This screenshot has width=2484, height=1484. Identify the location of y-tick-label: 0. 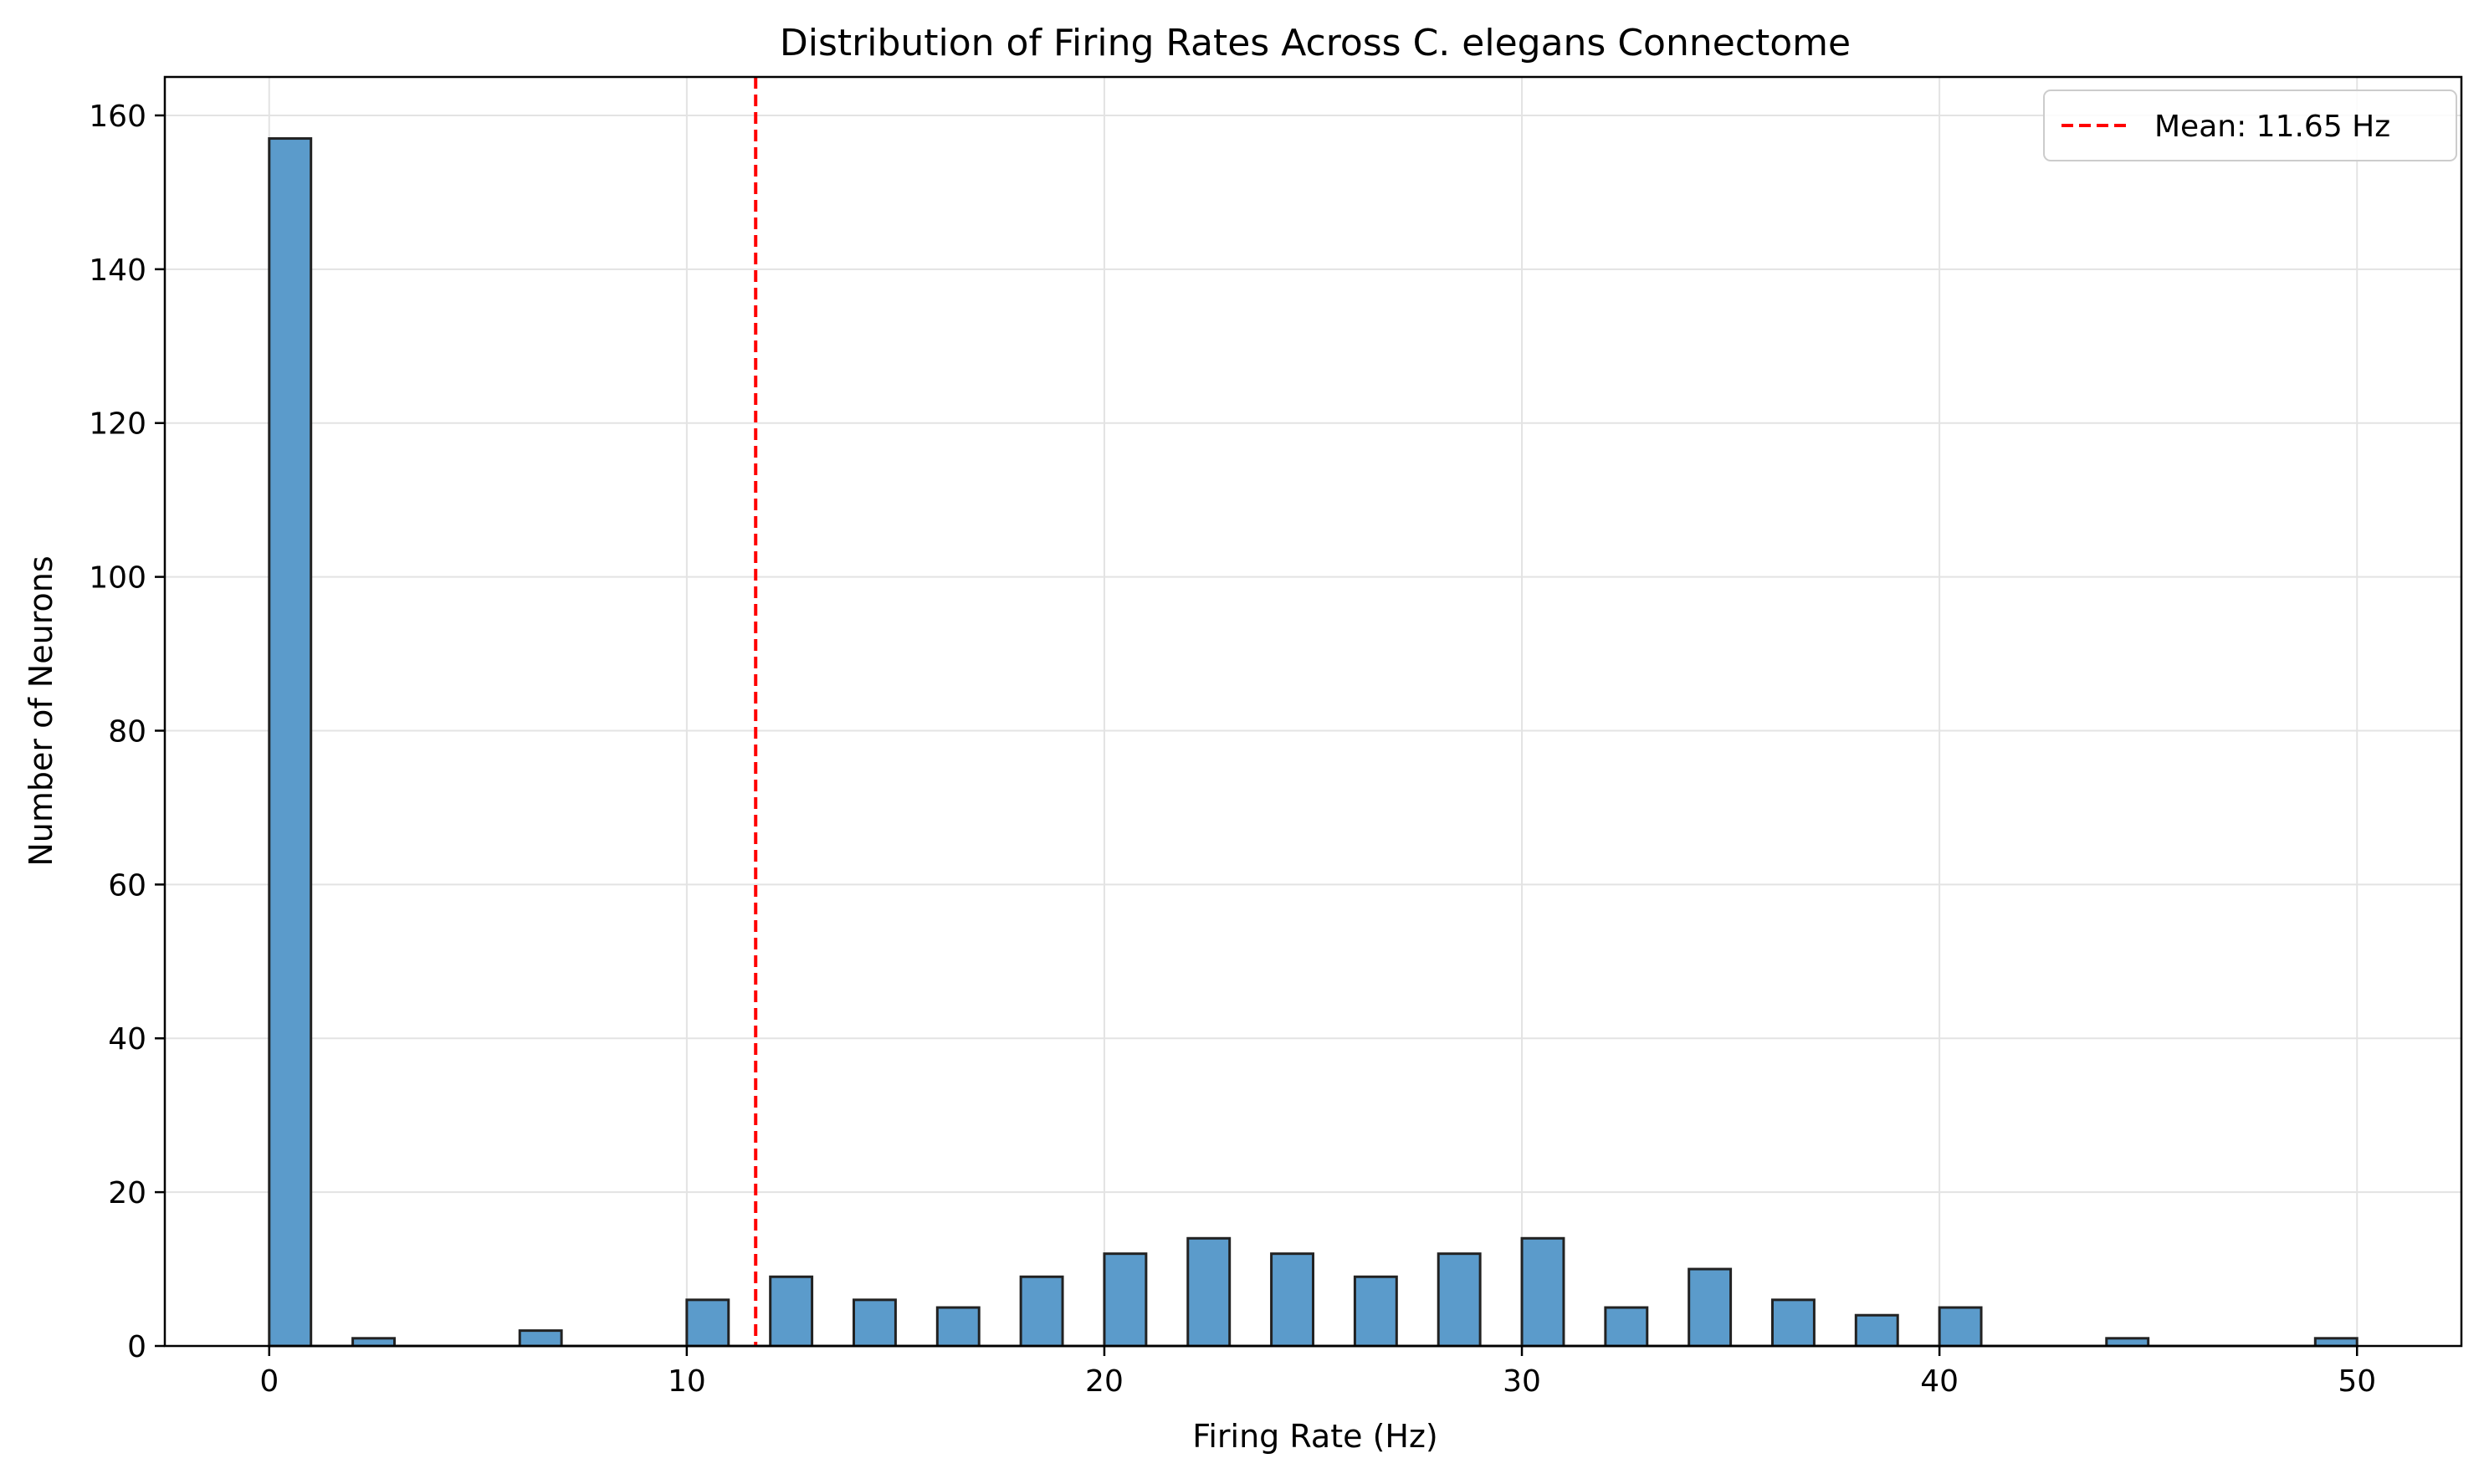
(136, 1347).